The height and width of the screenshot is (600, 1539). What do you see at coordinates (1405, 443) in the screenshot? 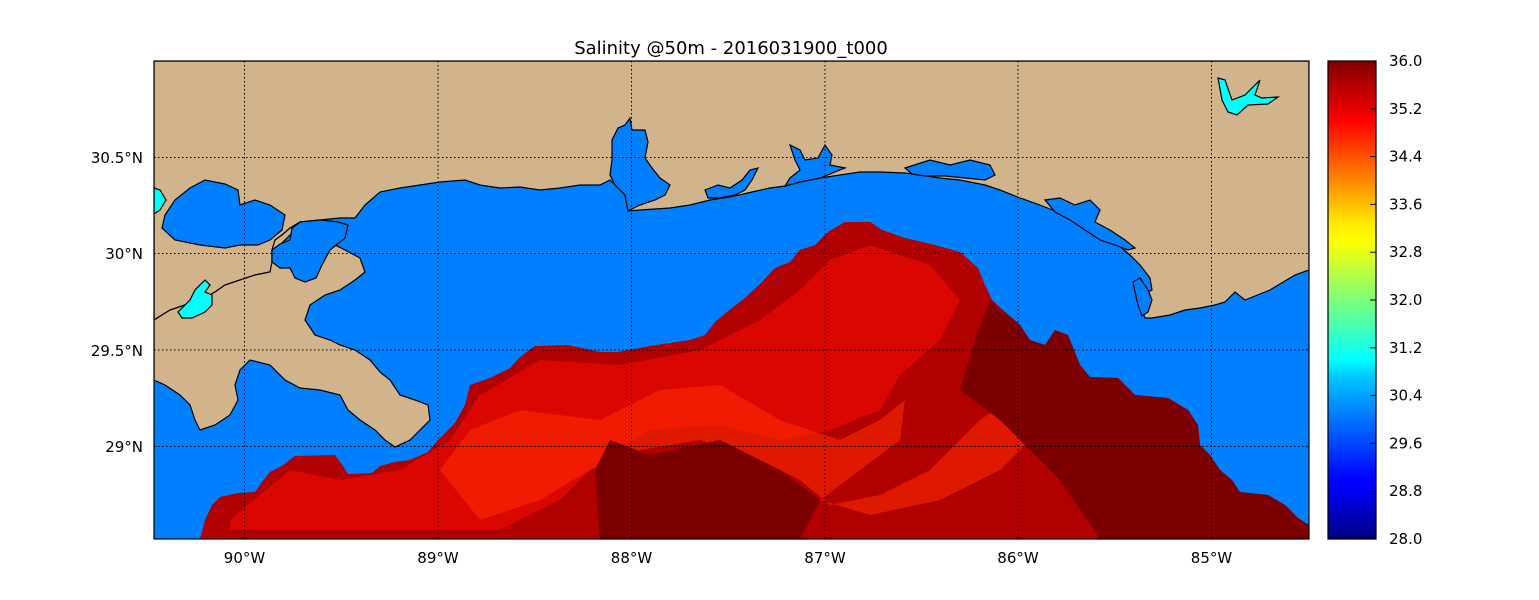
I see `colorbar-tick-label: 29.6` at bounding box center [1405, 443].